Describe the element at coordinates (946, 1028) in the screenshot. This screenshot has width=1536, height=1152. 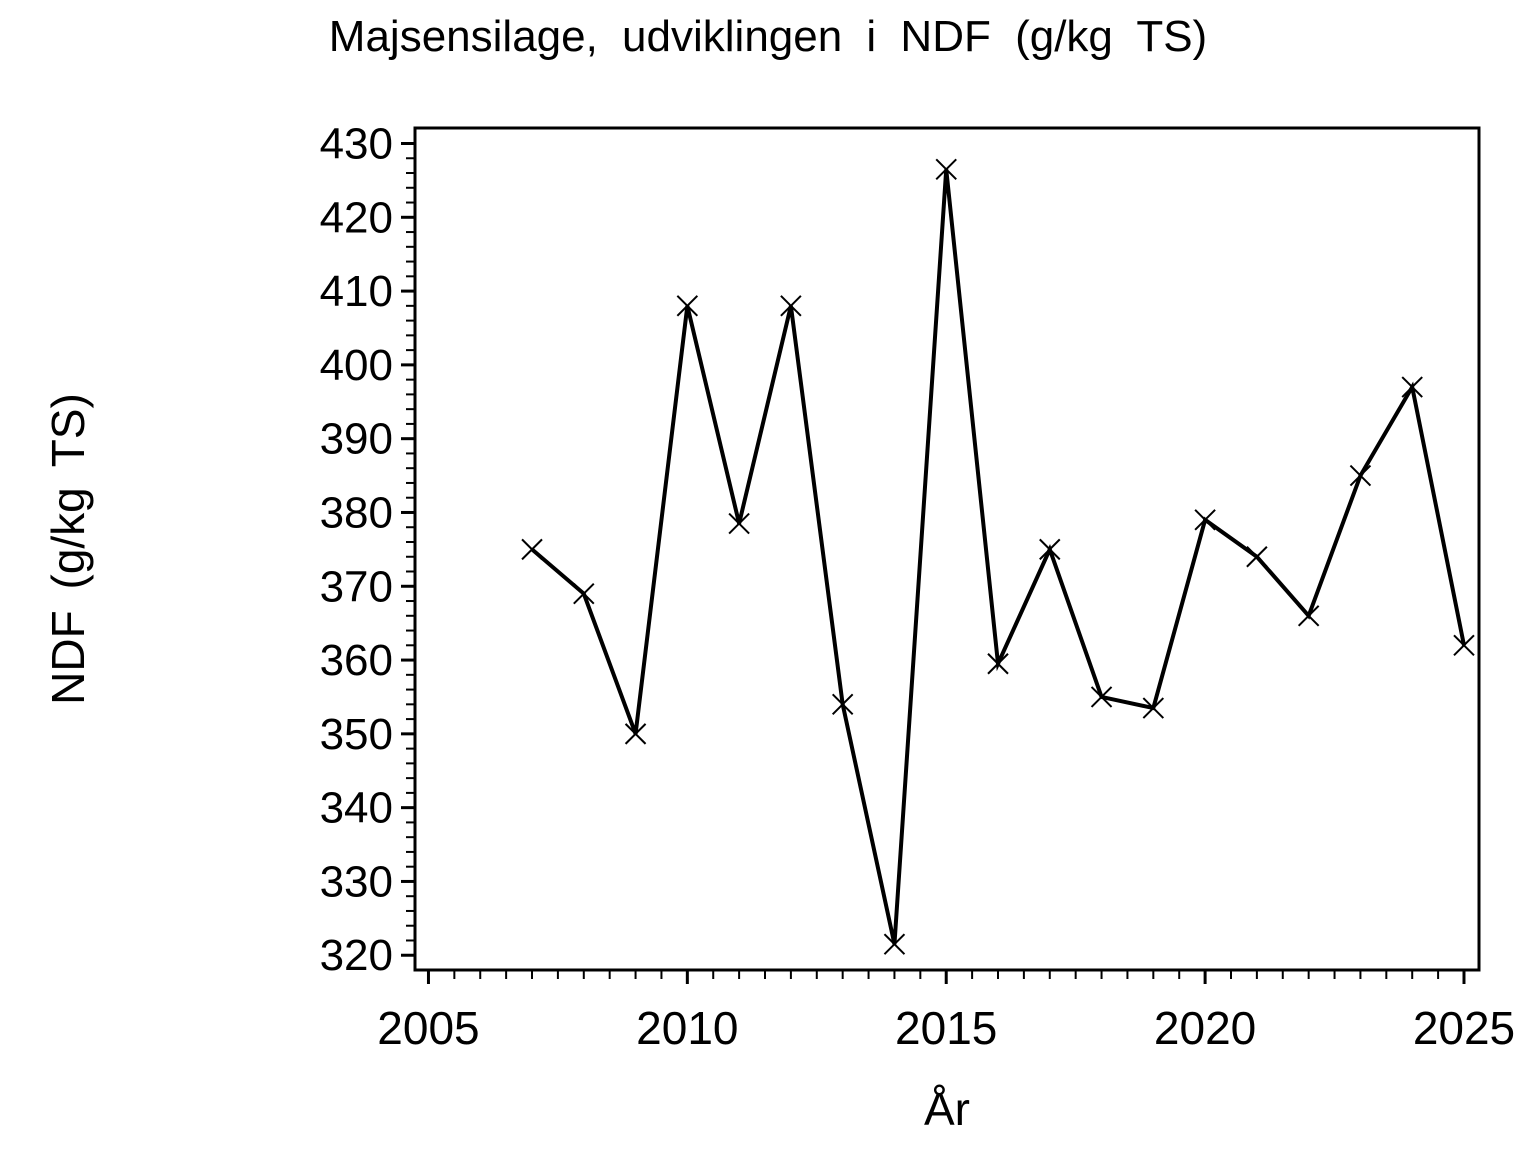
I see `x-tick-label: 2015` at that location.